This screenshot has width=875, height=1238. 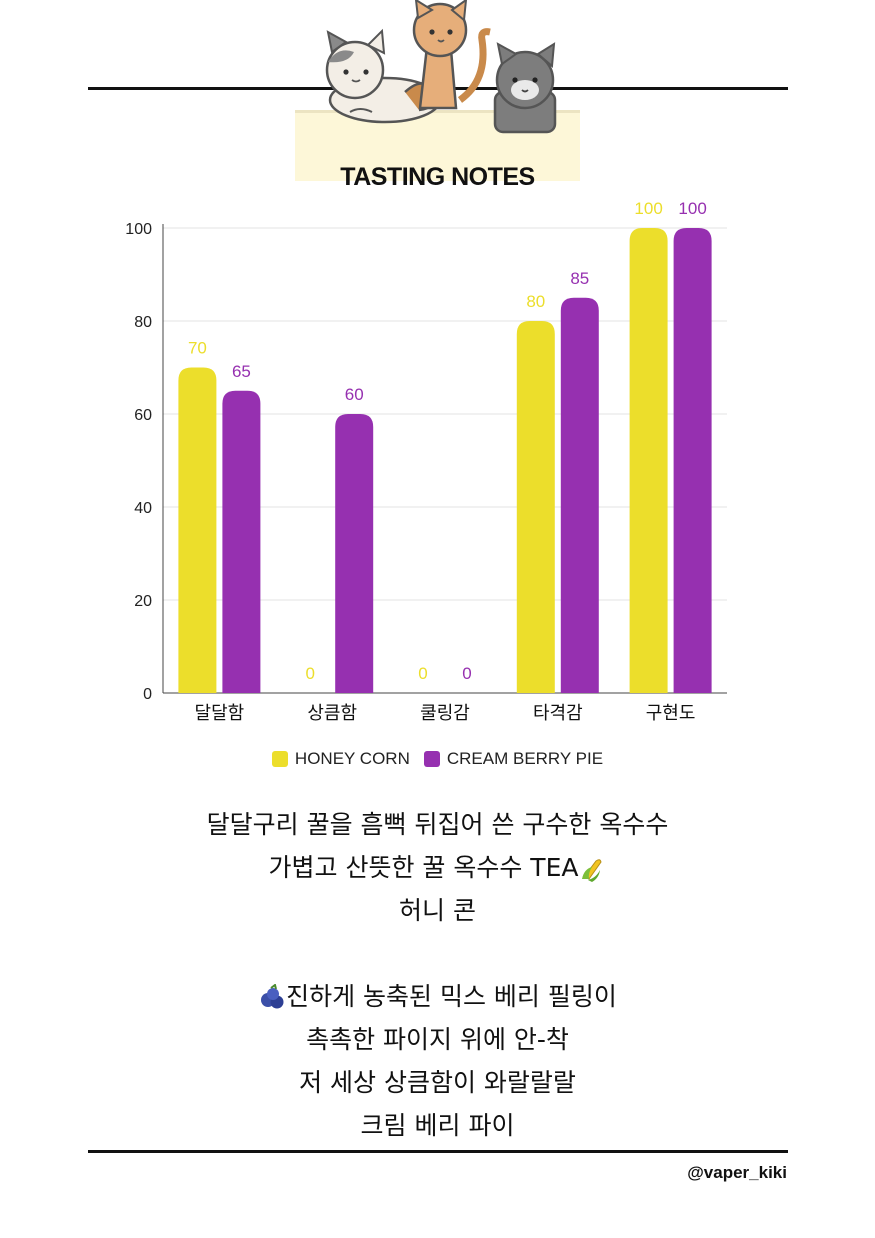 I want to click on description-line-text: 크림 베리 파이, so click(x=437, y=1125).